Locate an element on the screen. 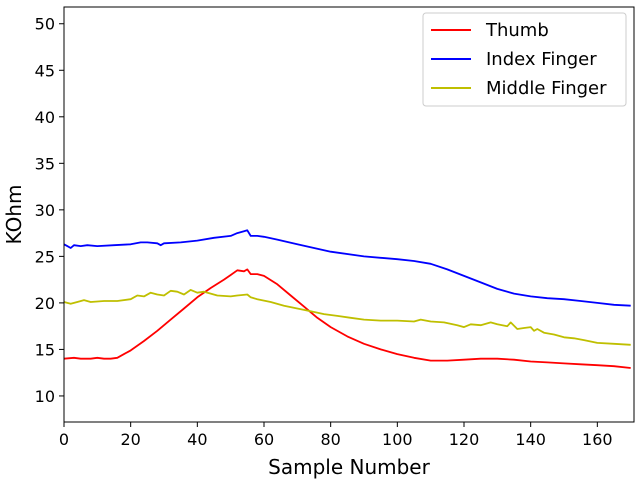 The image size is (640, 480). y-tick-label: 10 is located at coordinates (45, 396).